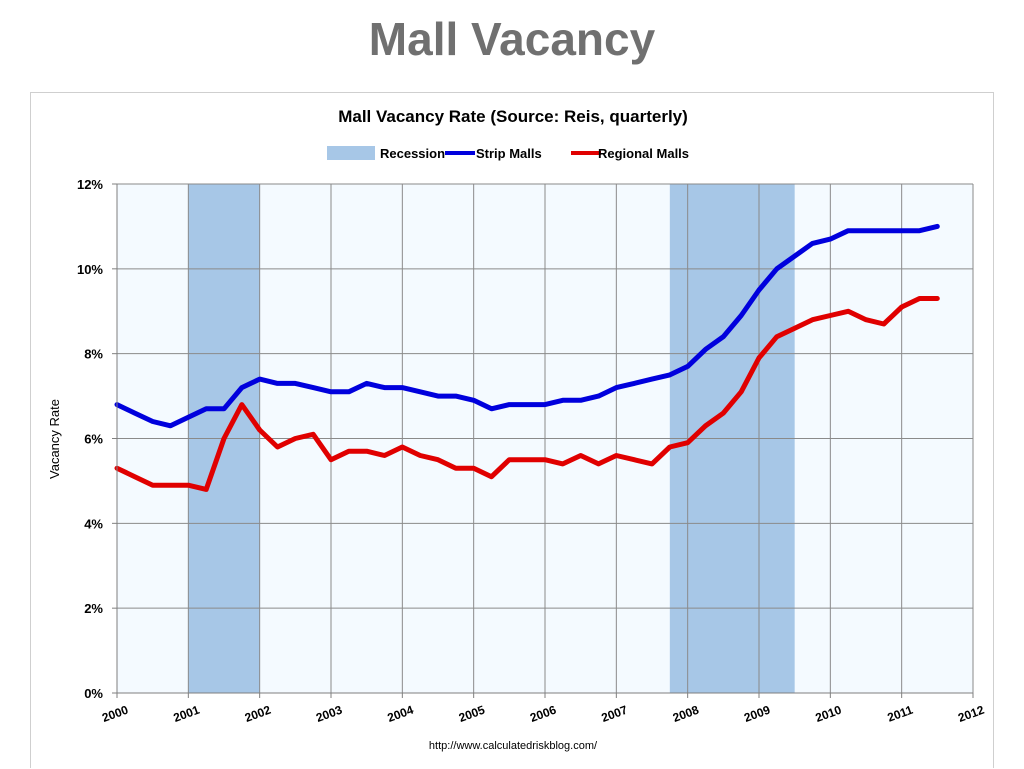 Image resolution: width=1024 pixels, height=769 pixels. Describe the element at coordinates (643, 153) in the screenshot. I see `legend-regional-malls-label: Regional Malls` at that location.